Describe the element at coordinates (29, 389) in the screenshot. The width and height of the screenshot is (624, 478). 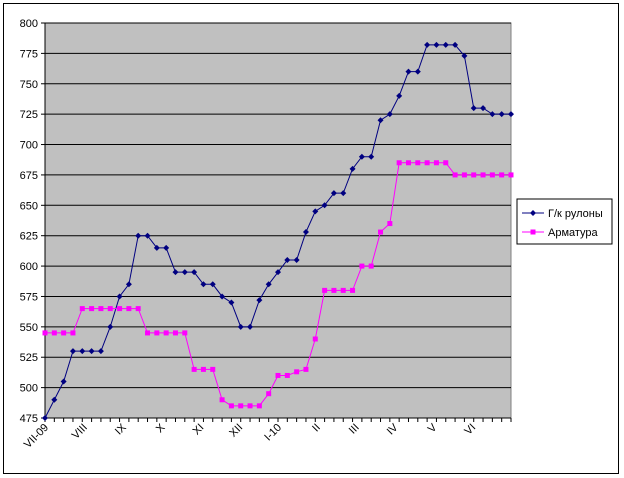
I see `y-tick-label: 500` at that location.